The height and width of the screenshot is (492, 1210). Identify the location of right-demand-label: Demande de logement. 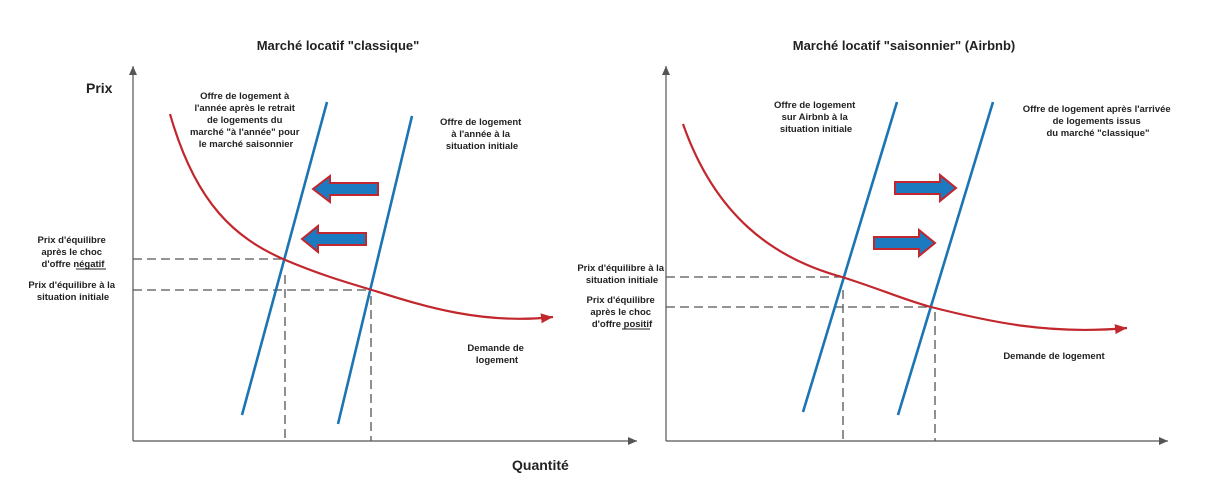
(1054, 356).